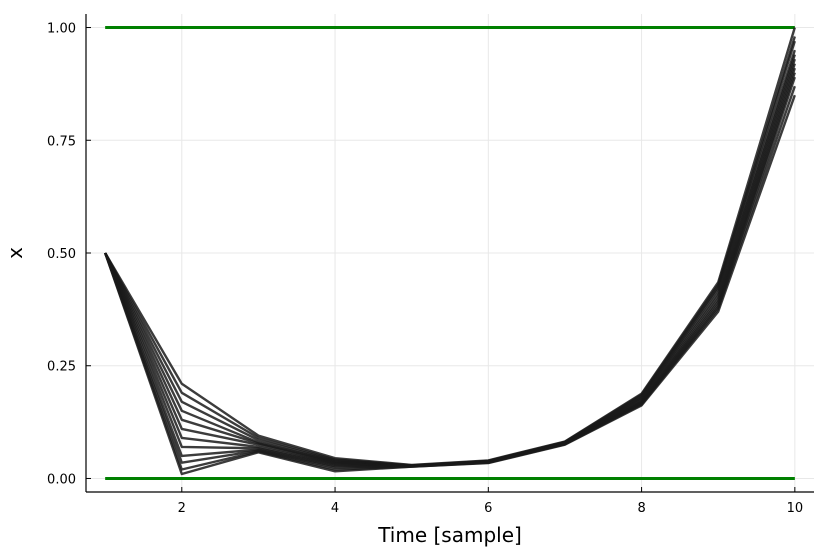 Image resolution: width=830 pixels, height=554 pixels. What do you see at coordinates (795, 508) in the screenshot?
I see `x-tick-label: 10` at bounding box center [795, 508].